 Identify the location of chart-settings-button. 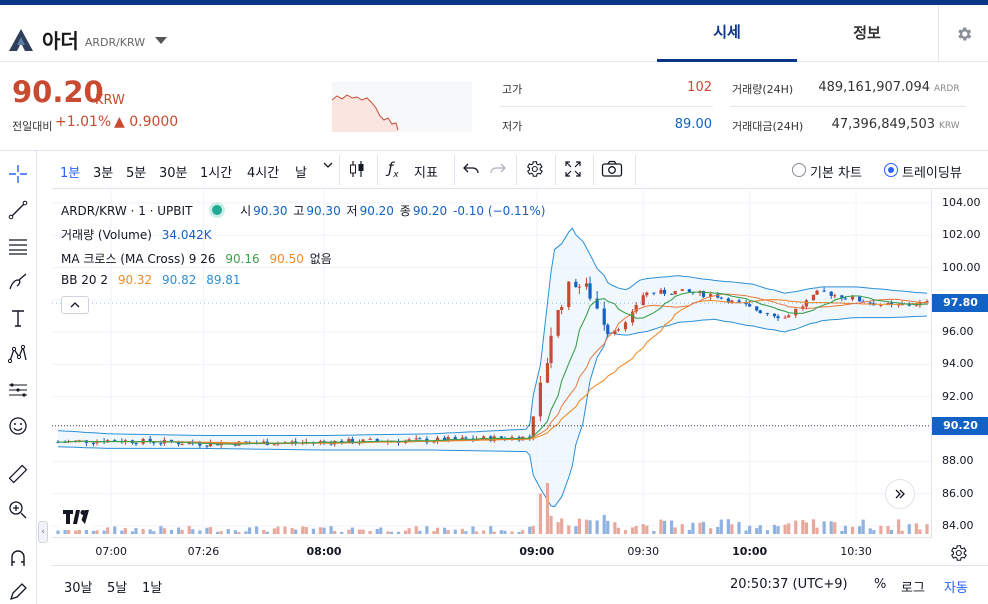
(534, 171).